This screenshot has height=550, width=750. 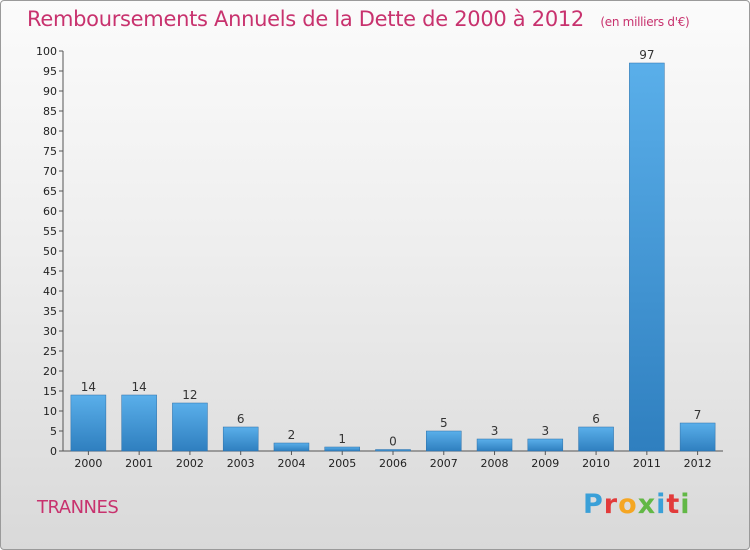 What do you see at coordinates (190, 463) in the screenshot?
I see `x-tick-label: 2002` at bounding box center [190, 463].